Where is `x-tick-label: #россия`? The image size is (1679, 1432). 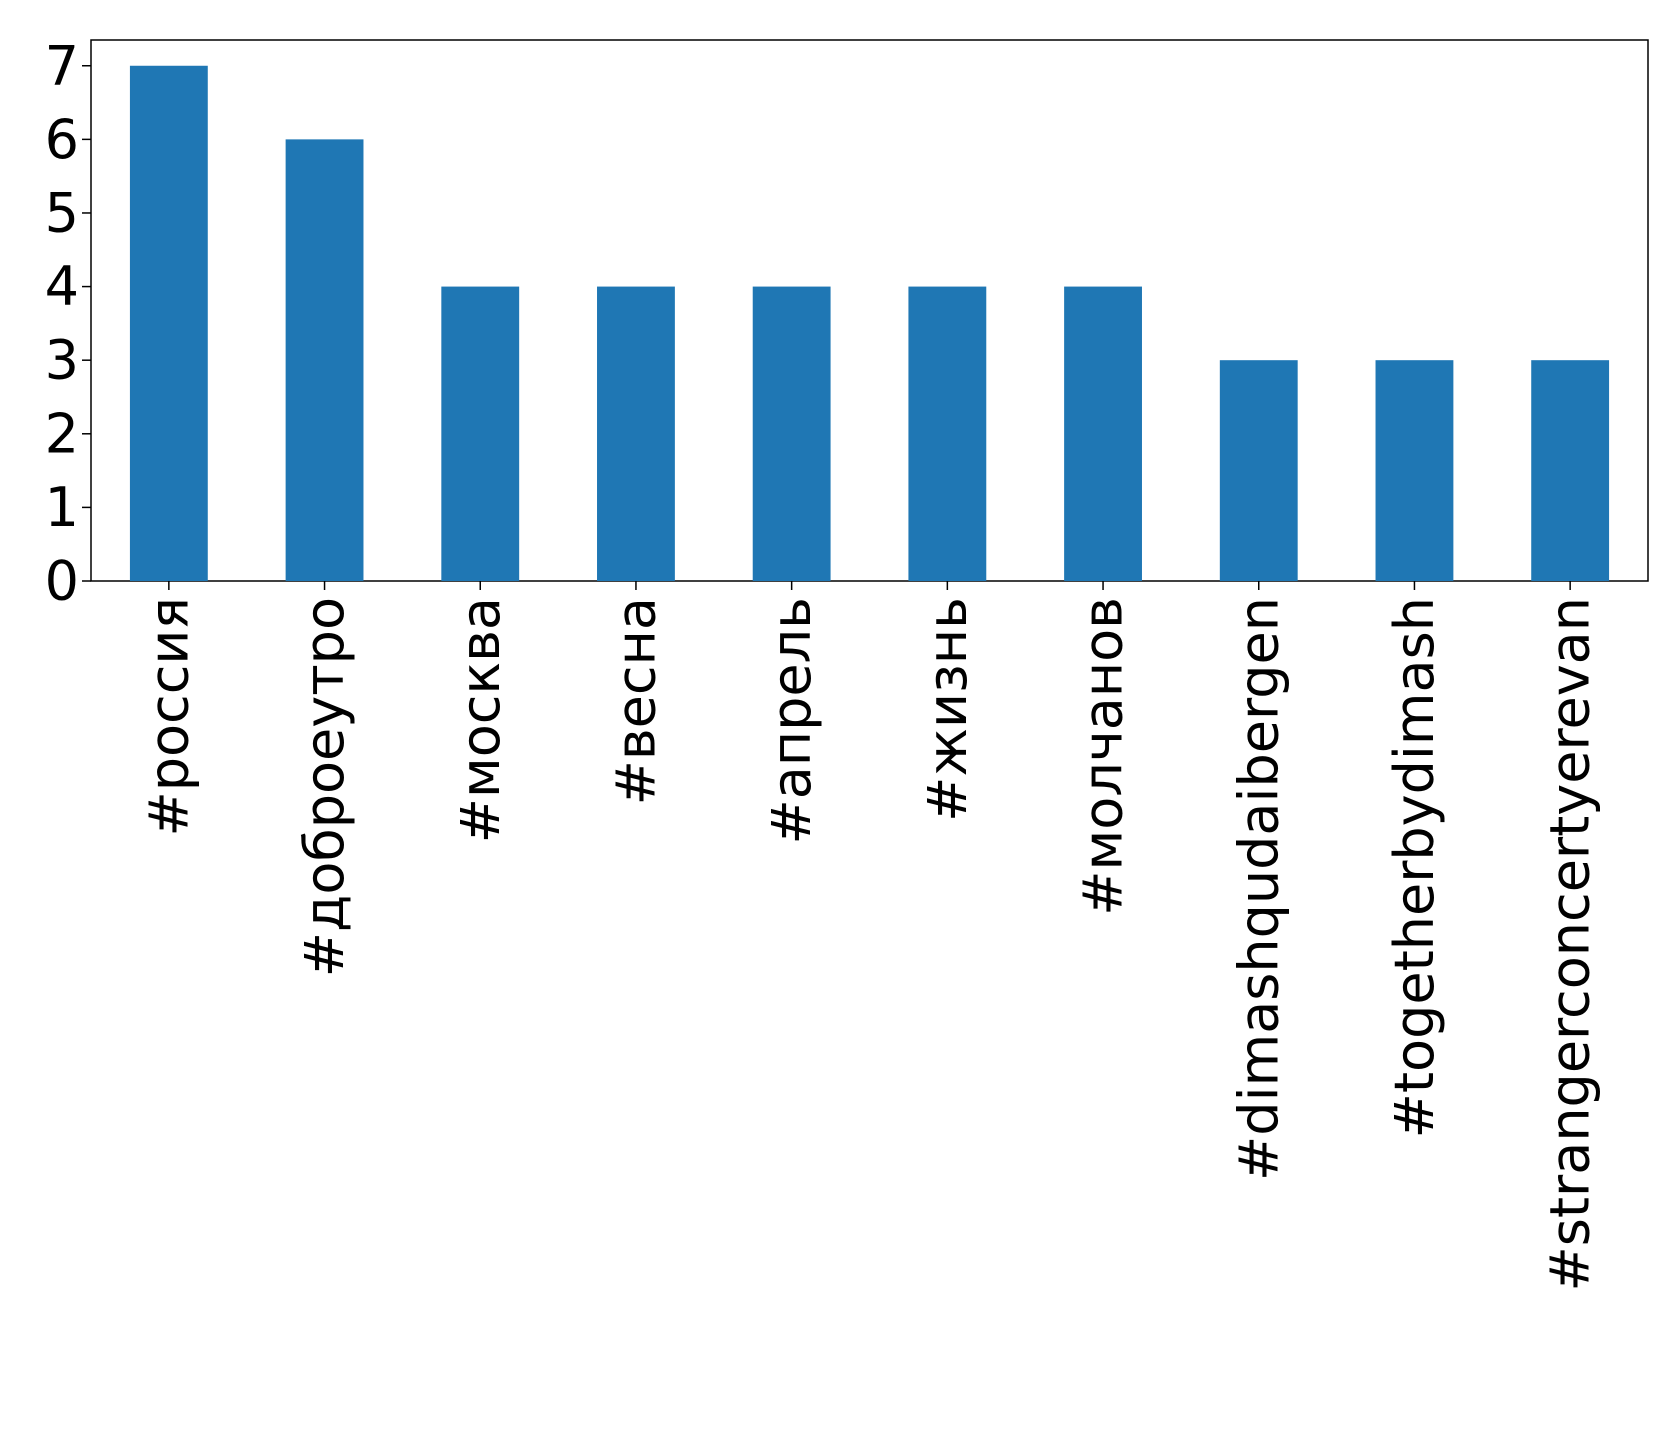 x-tick-label: #россия is located at coordinates (168, 717).